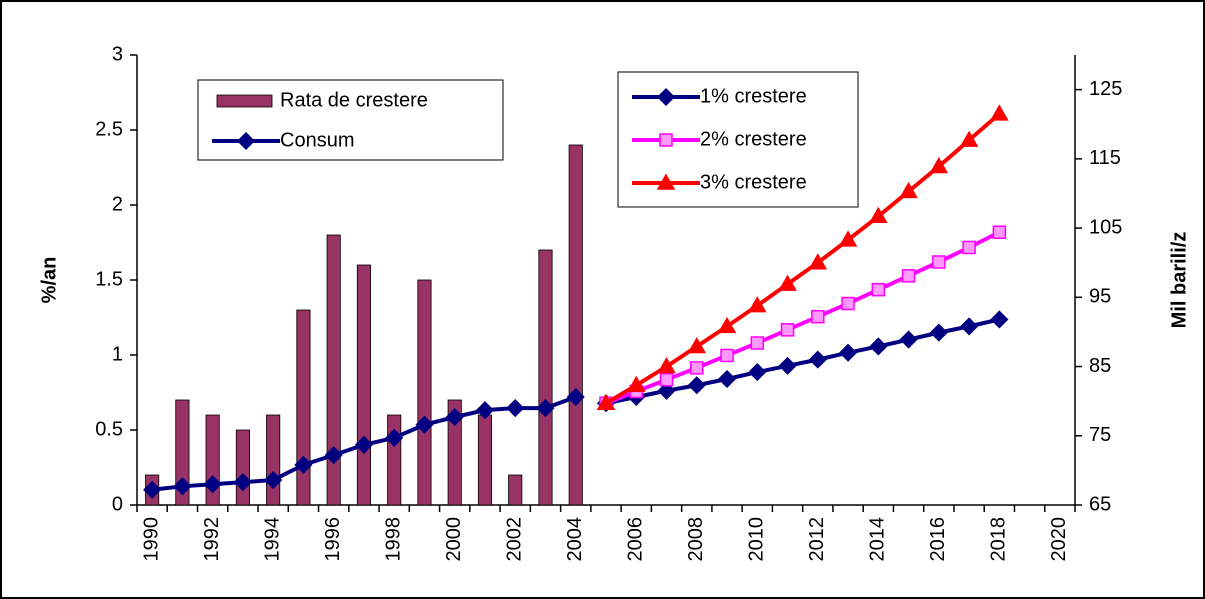 Image resolution: width=1205 pixels, height=599 pixels. What do you see at coordinates (393, 539) in the screenshot?
I see `x-tick-label: 1998` at bounding box center [393, 539].